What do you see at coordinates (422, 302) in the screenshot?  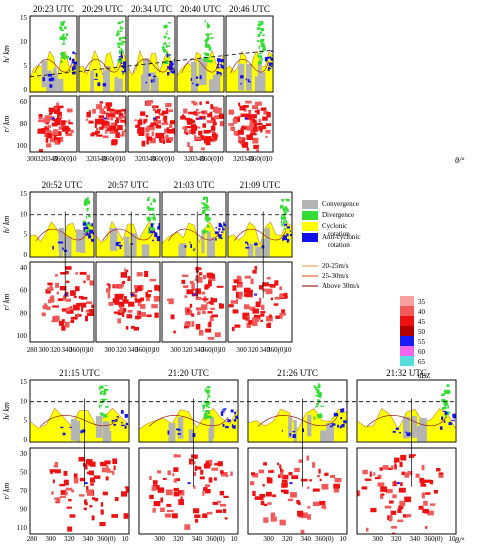 I see `dbz-level: 35` at bounding box center [422, 302].